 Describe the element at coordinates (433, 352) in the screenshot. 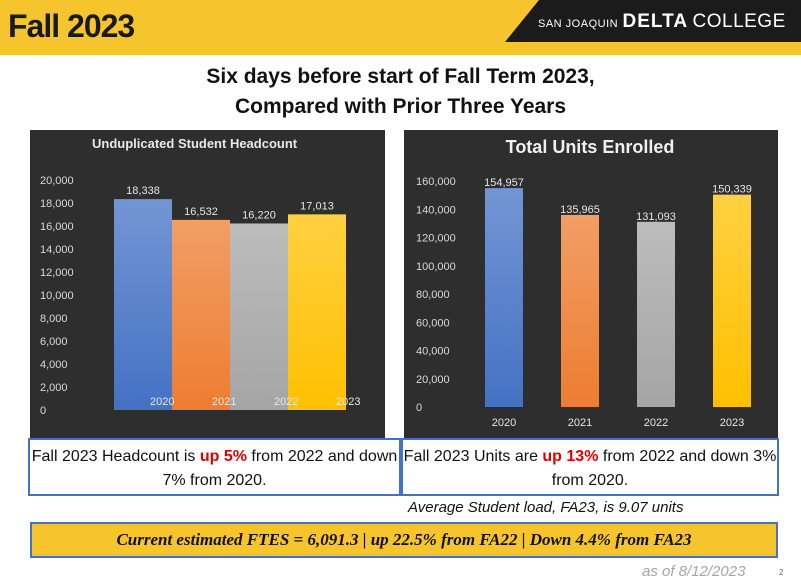

I see `y-tick-label: 40,000` at that location.